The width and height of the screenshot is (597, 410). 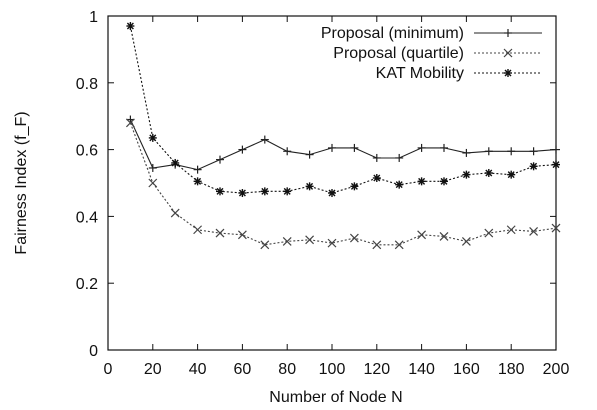 What do you see at coordinates (21, 182) in the screenshot?
I see `y-axis-title: Fairness Index (f_F)` at bounding box center [21, 182].